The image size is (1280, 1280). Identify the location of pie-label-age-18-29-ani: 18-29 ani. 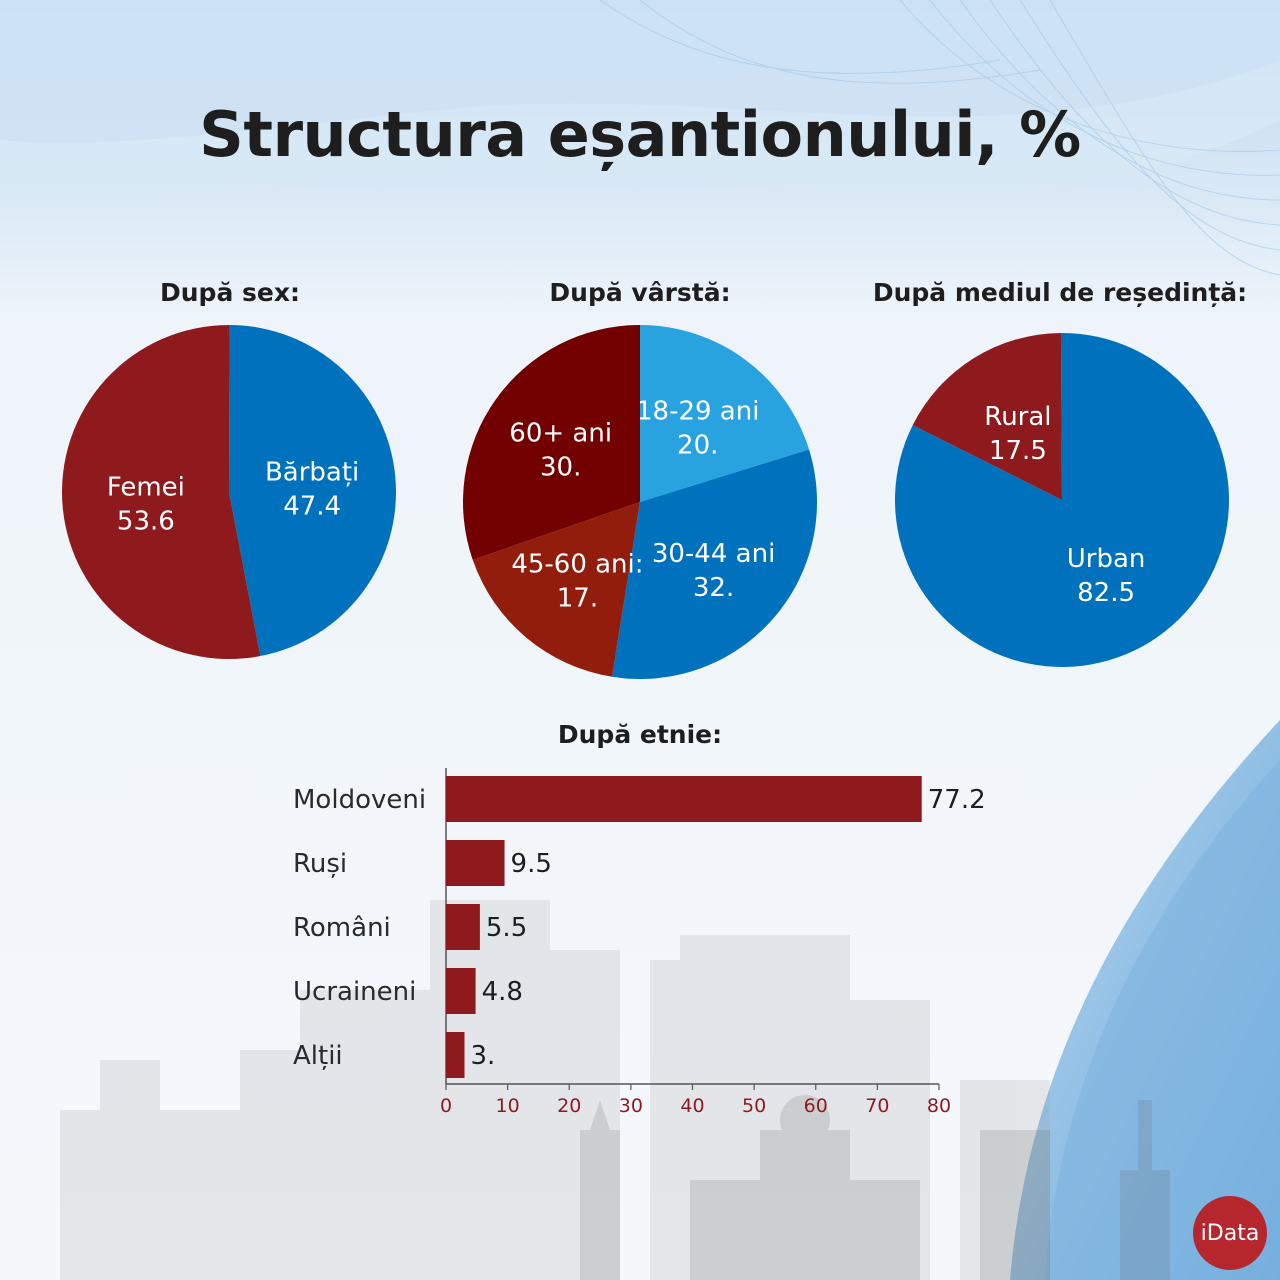
(697, 412).